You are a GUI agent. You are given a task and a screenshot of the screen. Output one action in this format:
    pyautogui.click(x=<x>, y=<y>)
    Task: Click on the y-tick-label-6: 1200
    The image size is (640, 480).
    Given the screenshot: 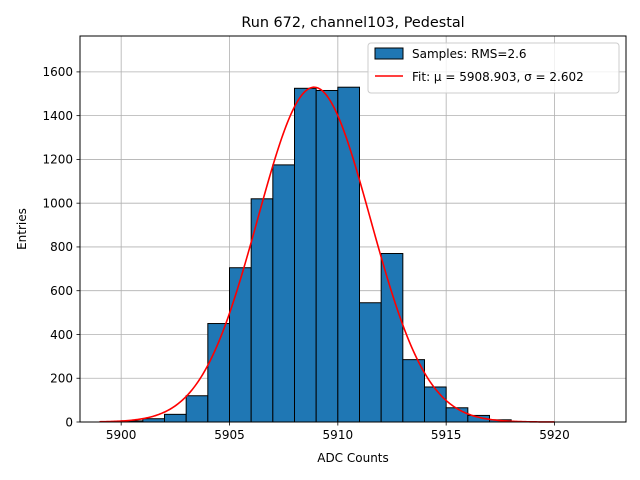 What is the action you would take?
    pyautogui.click(x=57, y=160)
    